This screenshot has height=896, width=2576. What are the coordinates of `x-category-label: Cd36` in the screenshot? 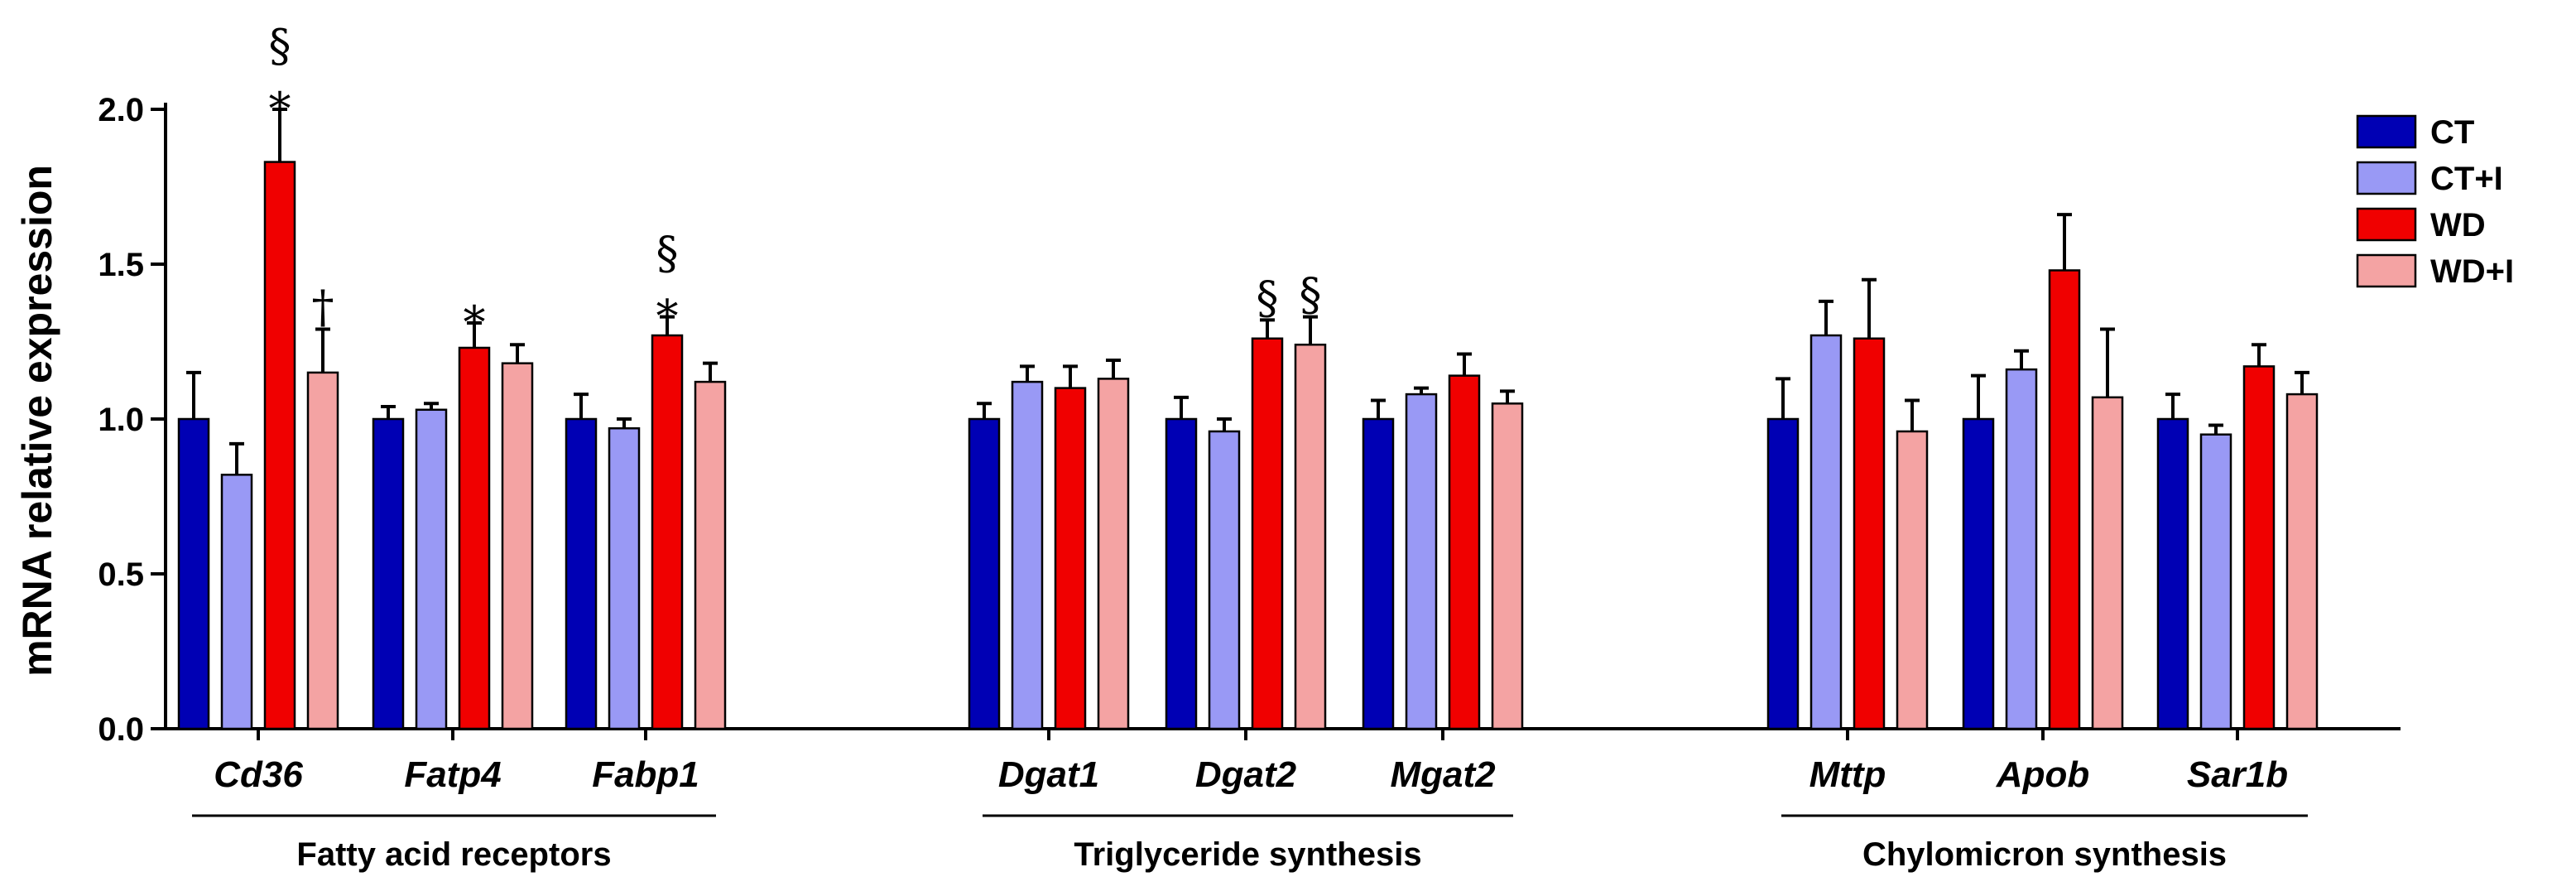 It's located at (258, 775).